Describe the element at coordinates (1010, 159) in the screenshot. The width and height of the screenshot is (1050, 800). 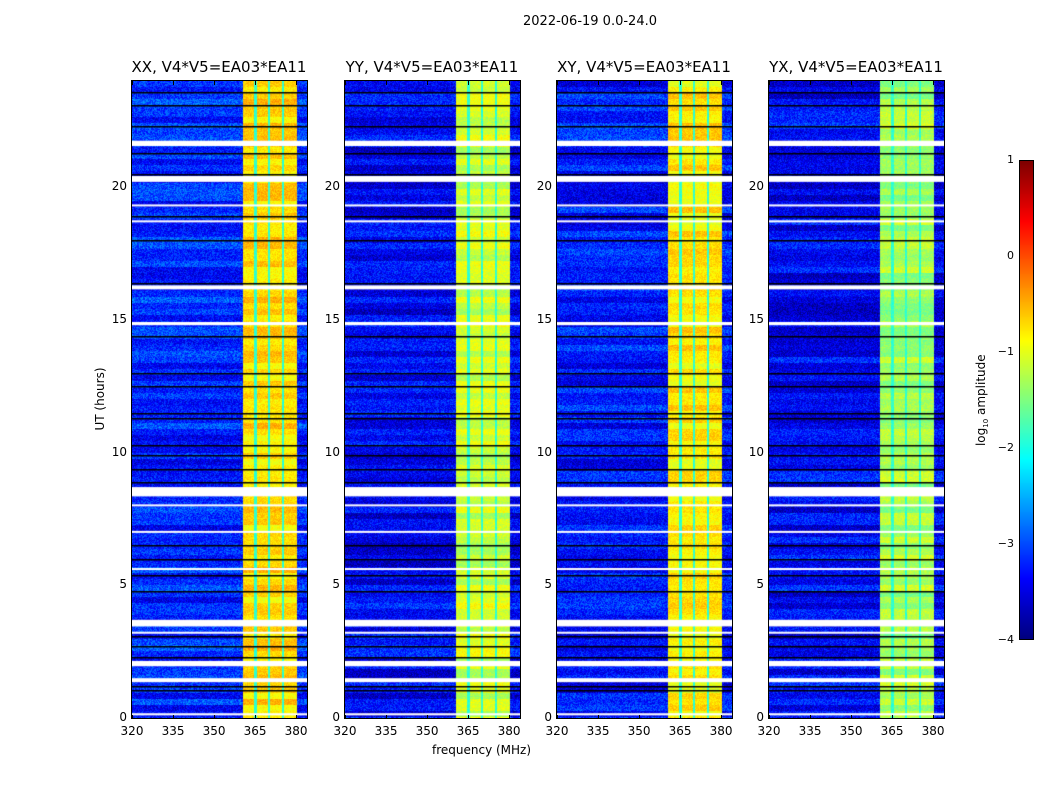
I see `colorbar-tick-label: 1` at that location.